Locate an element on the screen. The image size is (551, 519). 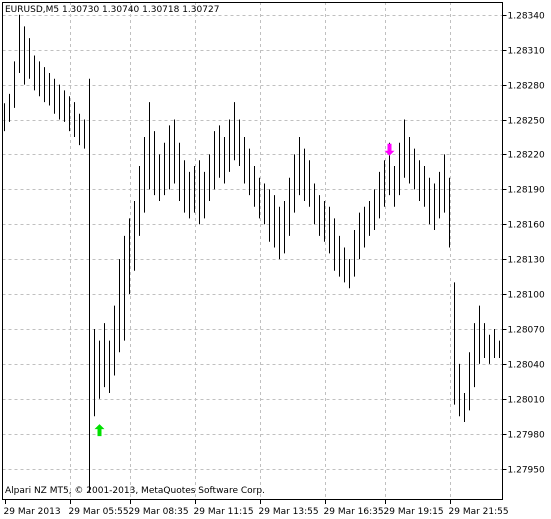
y-tick-label: 1.27980 is located at coordinates (526, 436).